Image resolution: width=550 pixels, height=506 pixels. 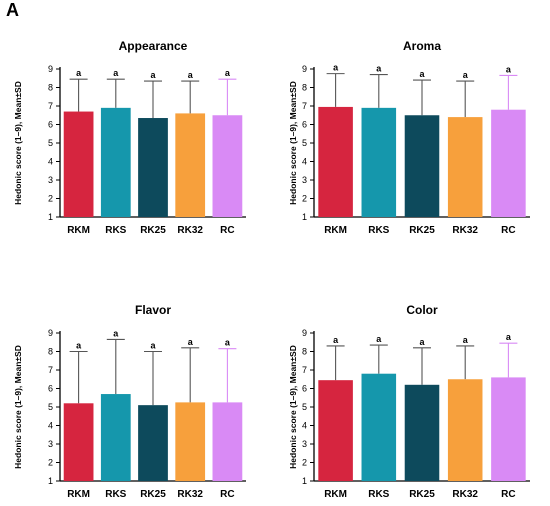 What do you see at coordinates (422, 46) in the screenshot?
I see `chart-title: Aroma` at bounding box center [422, 46].